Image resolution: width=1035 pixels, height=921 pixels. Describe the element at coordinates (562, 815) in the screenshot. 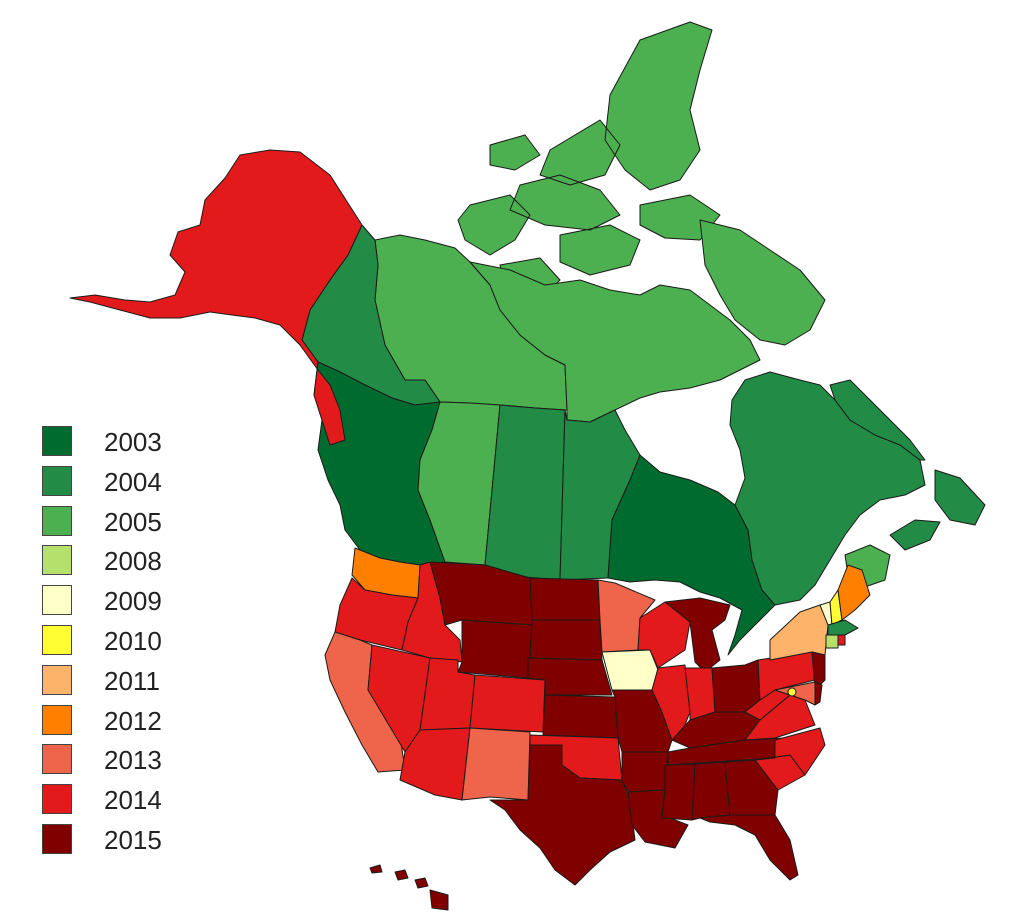

I see `region-texas` at that location.